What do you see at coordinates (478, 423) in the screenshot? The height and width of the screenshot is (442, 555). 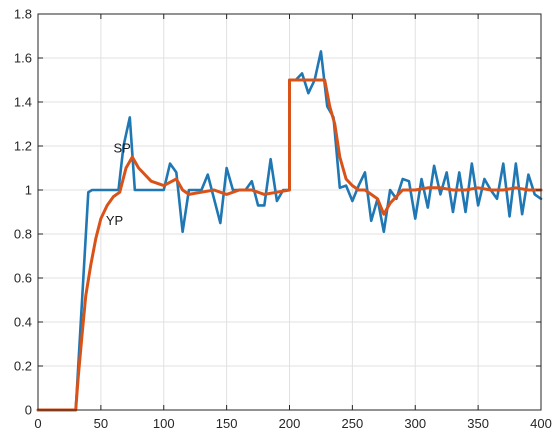 I see `x-tick-label: 350` at bounding box center [478, 423].